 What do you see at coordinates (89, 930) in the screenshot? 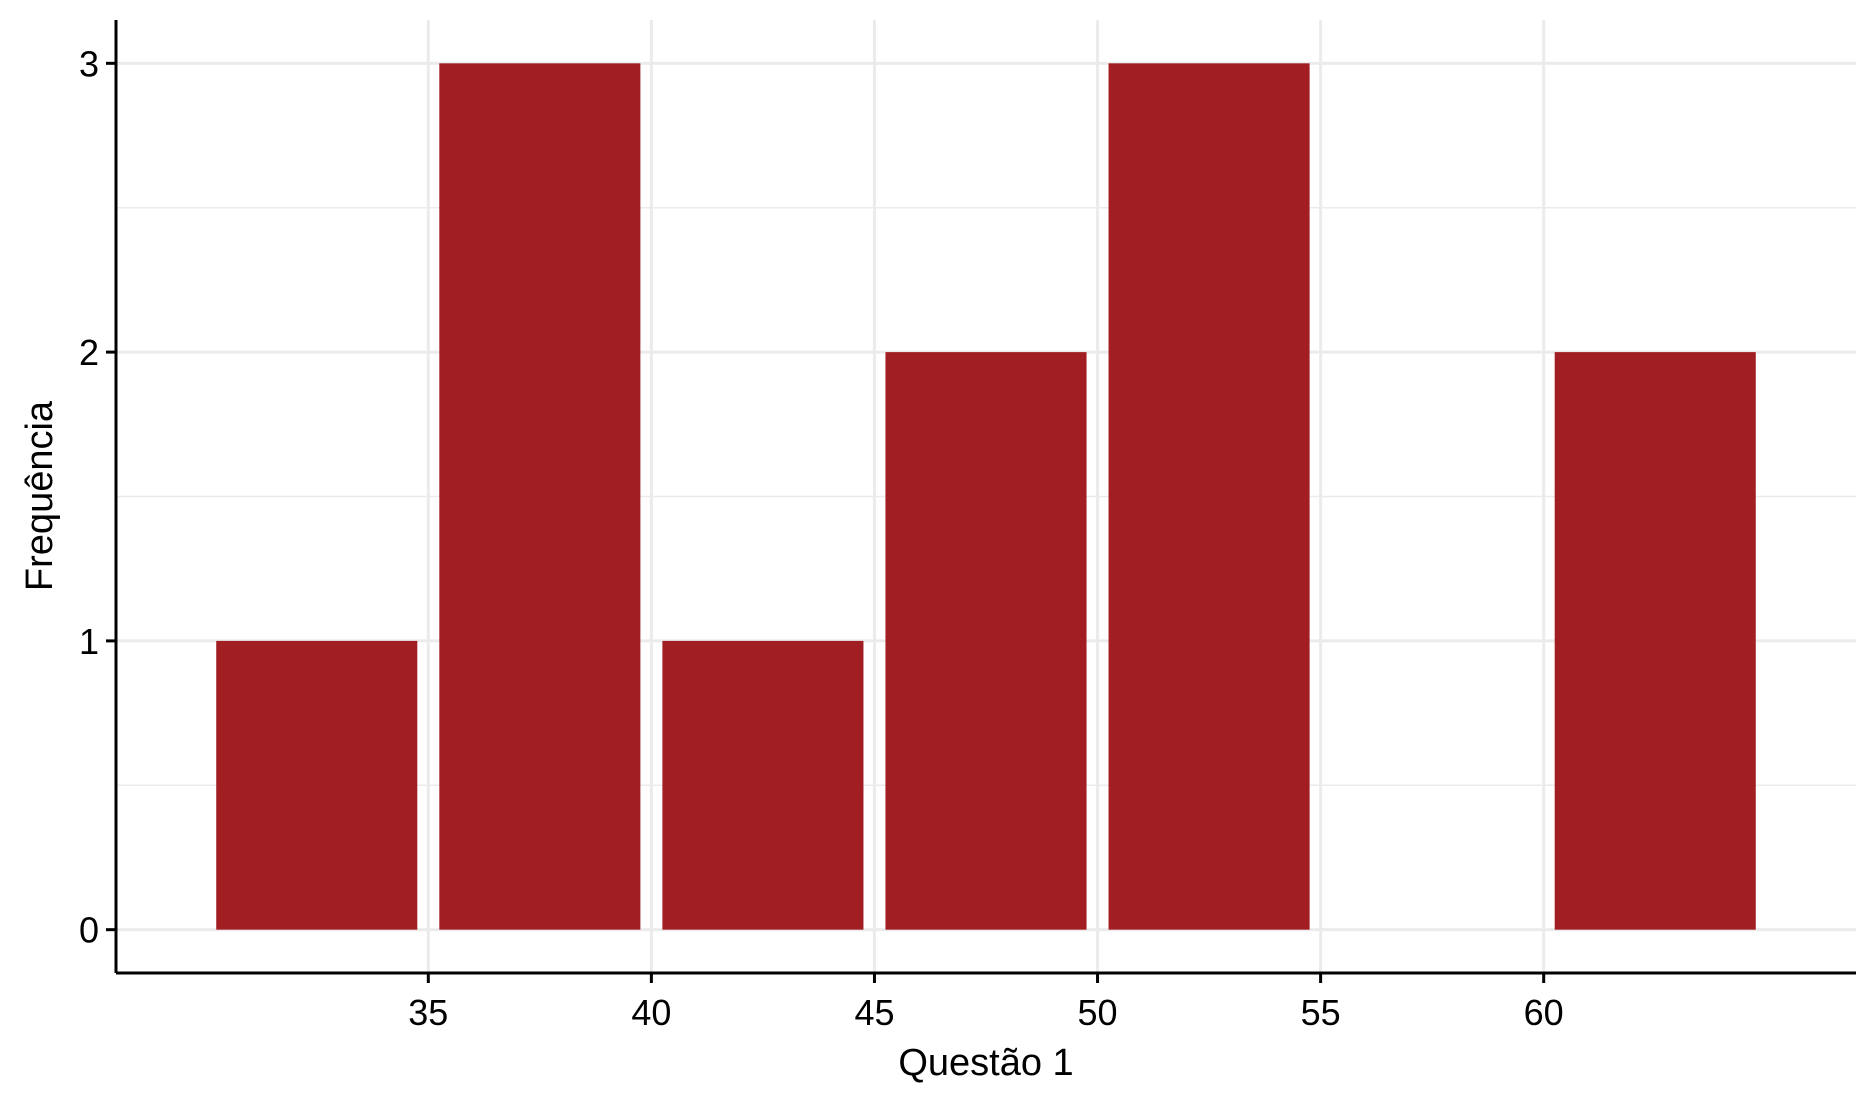
I see `y-tick-label: 0` at bounding box center [89, 930].